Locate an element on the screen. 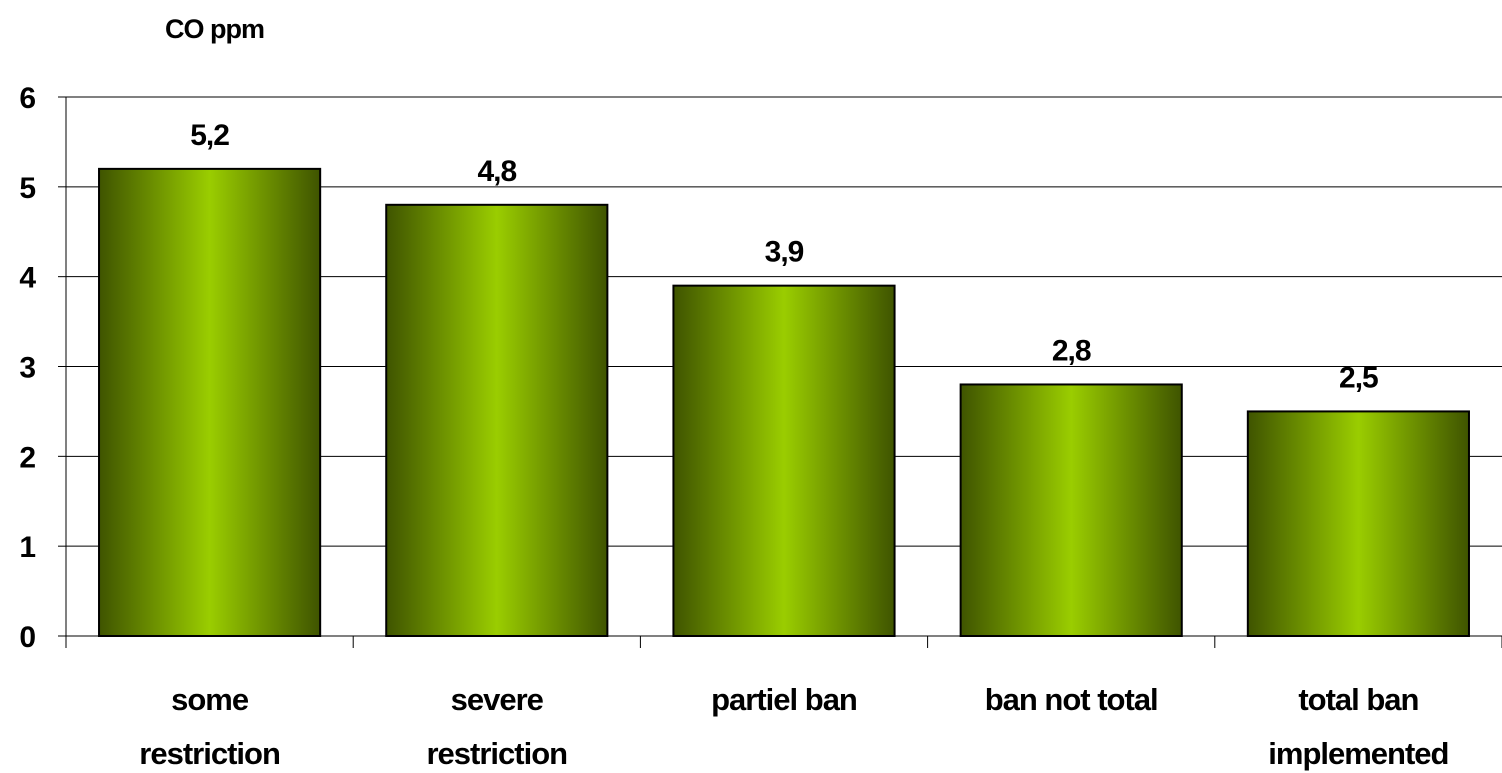  y-tick-labels: 0 1 2 3 4 5 6 is located at coordinates (27, 368).